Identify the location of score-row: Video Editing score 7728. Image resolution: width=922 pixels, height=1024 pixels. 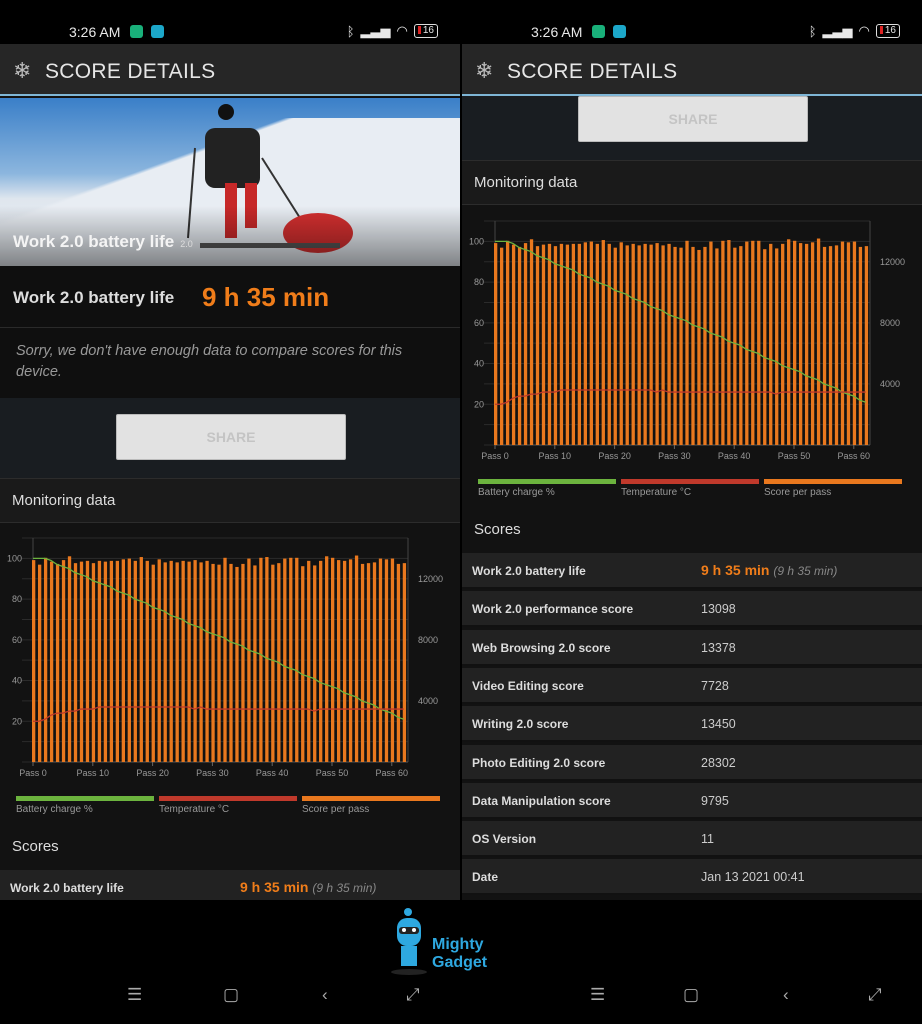
(692, 685).